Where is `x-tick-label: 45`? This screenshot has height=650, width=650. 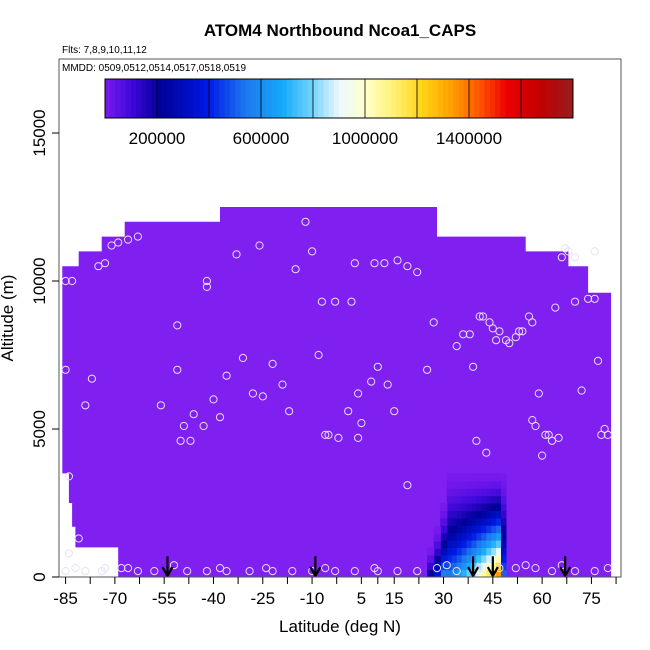
x-tick-label: 45 is located at coordinates (492, 598).